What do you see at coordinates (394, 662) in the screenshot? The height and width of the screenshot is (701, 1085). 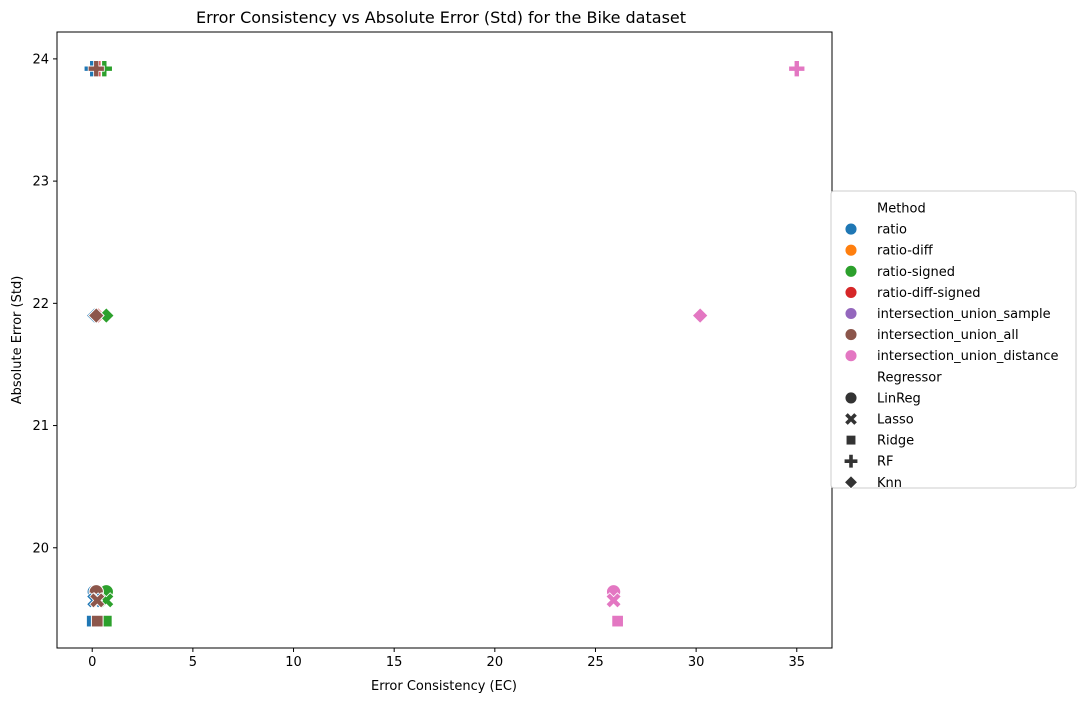 I see `x-tick-label: 15` at bounding box center [394, 662].